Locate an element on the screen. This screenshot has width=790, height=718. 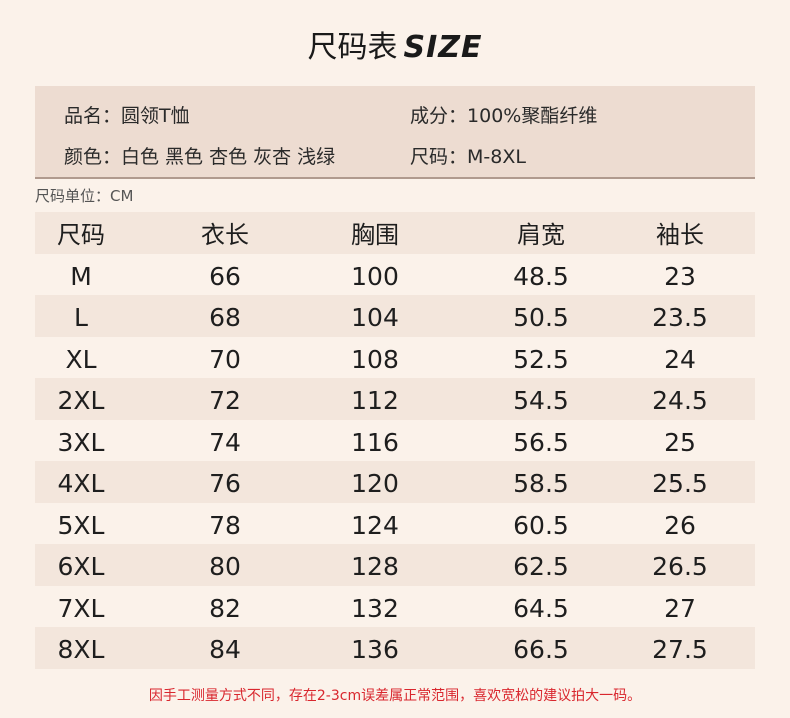
size-range-label: 尺码： is located at coordinates (439, 157).